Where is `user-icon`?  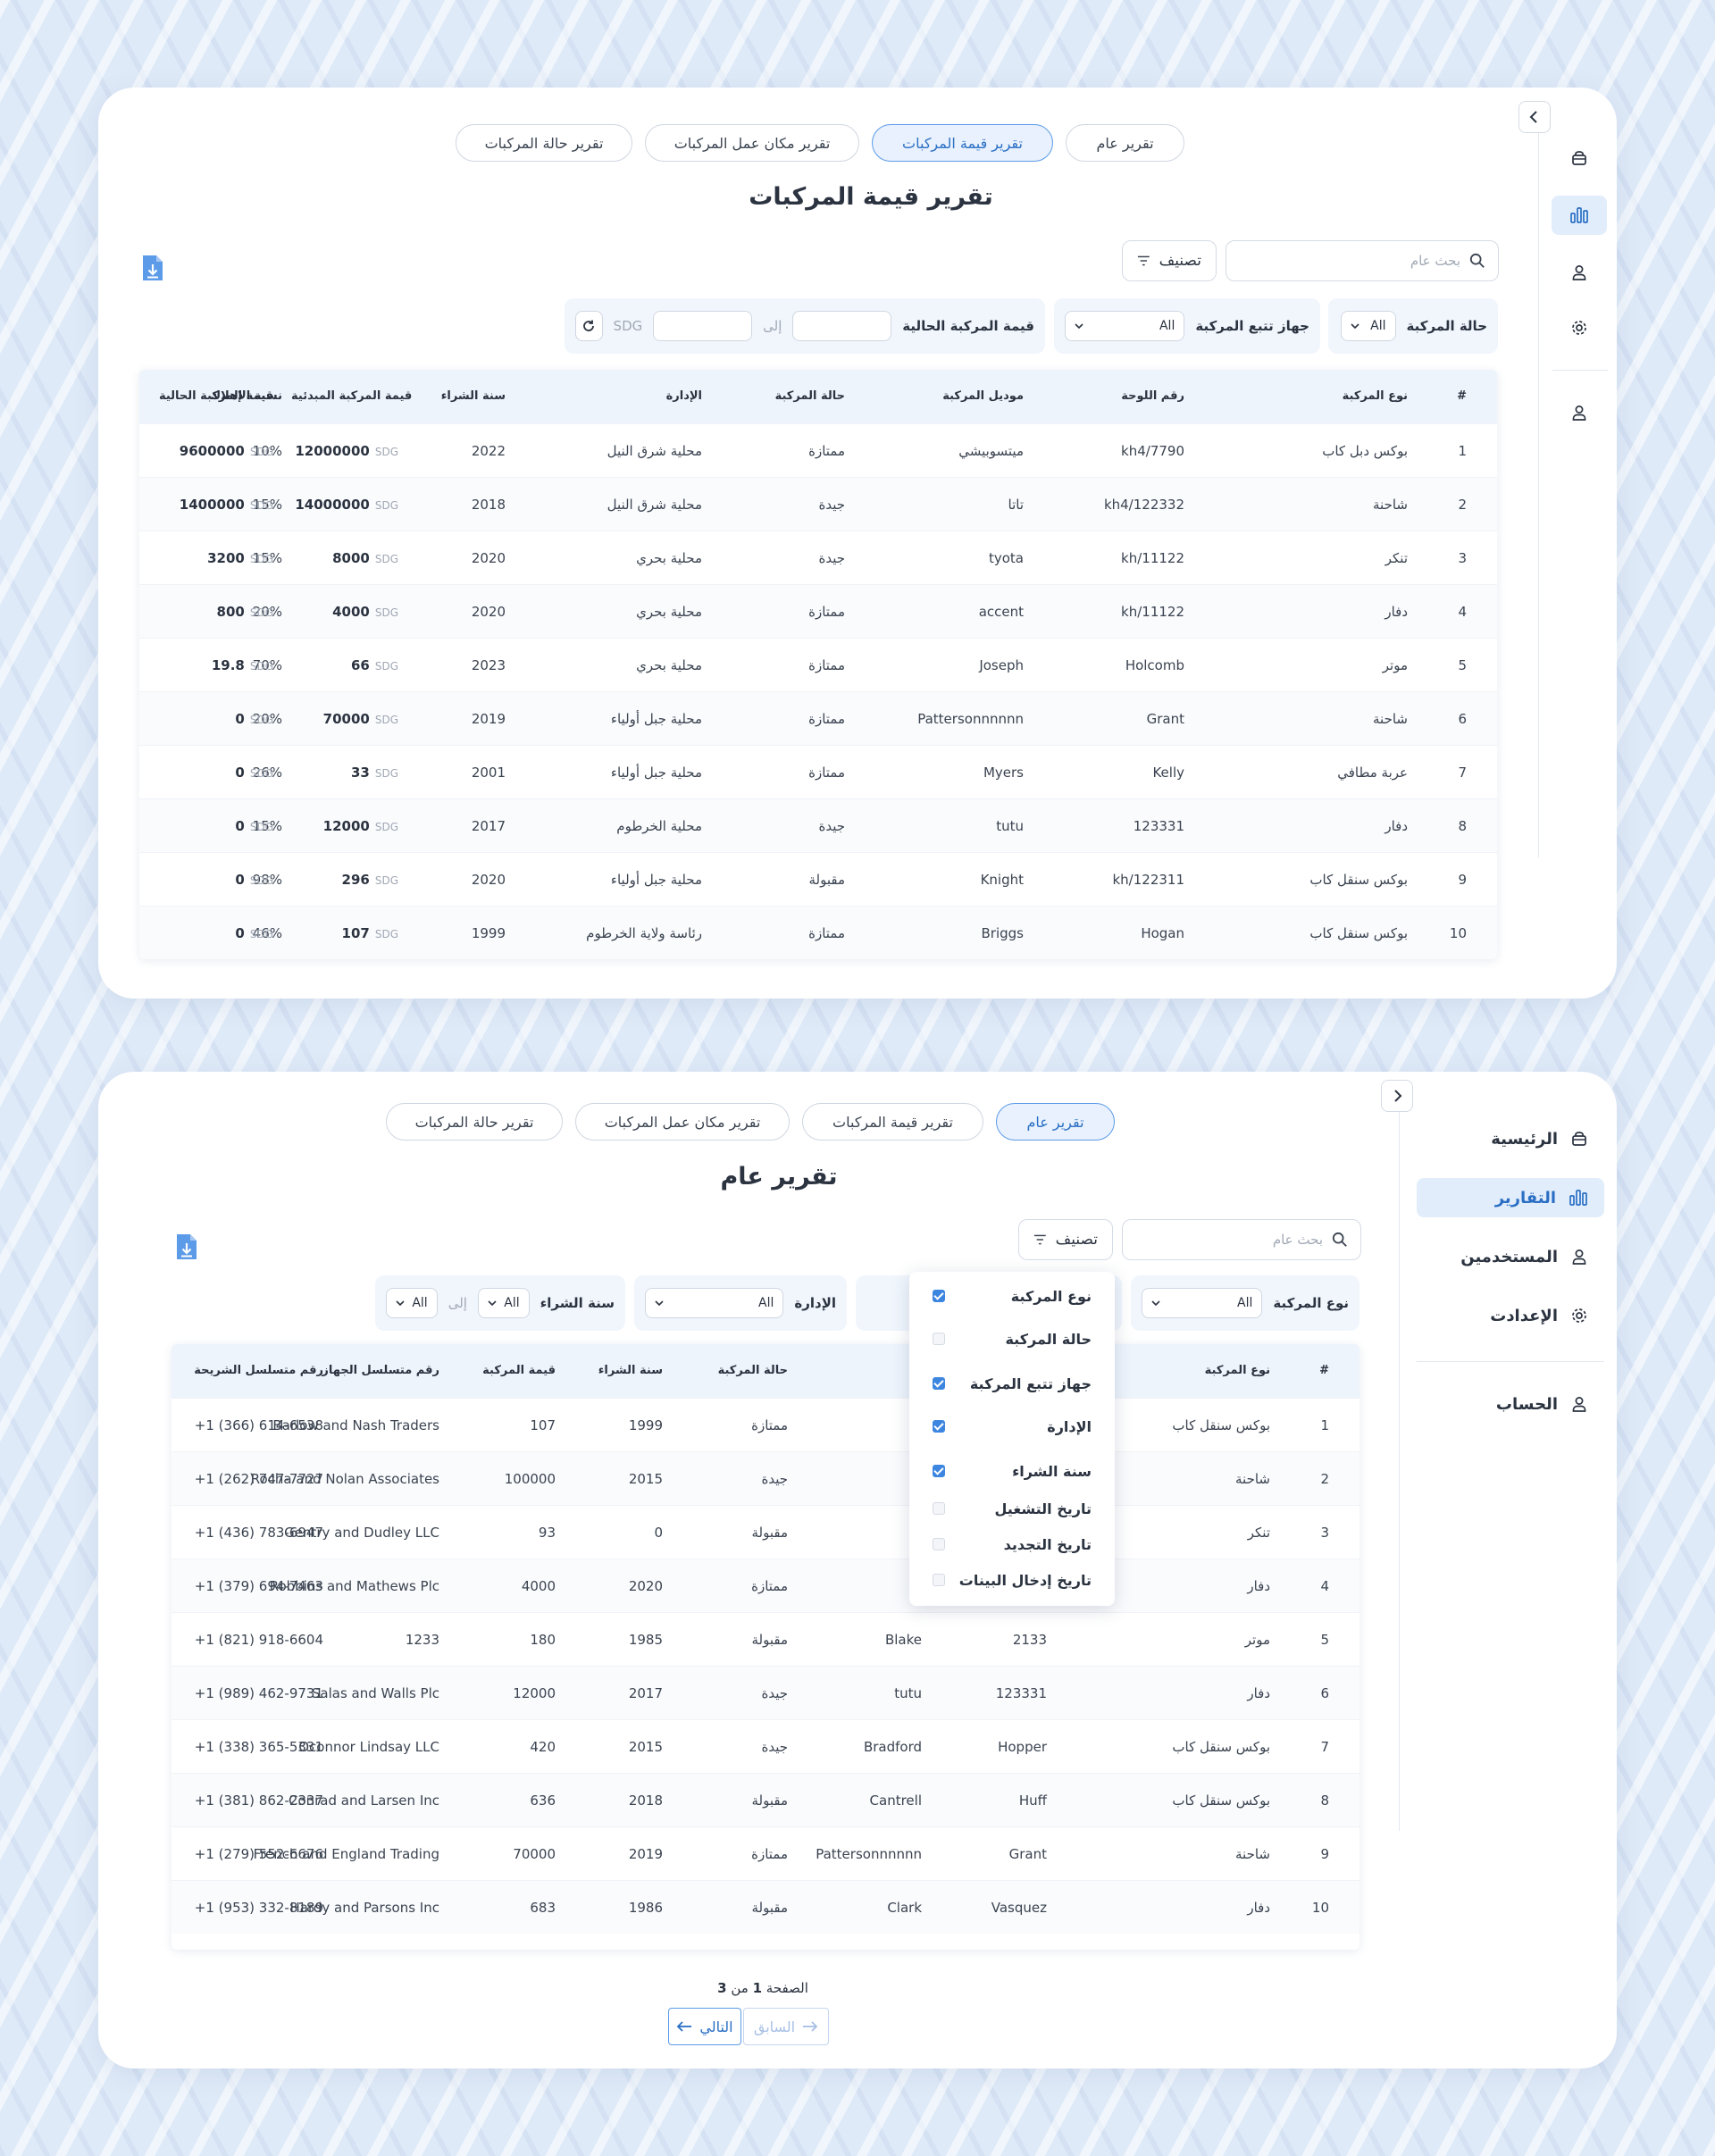 user-icon is located at coordinates (1579, 413).